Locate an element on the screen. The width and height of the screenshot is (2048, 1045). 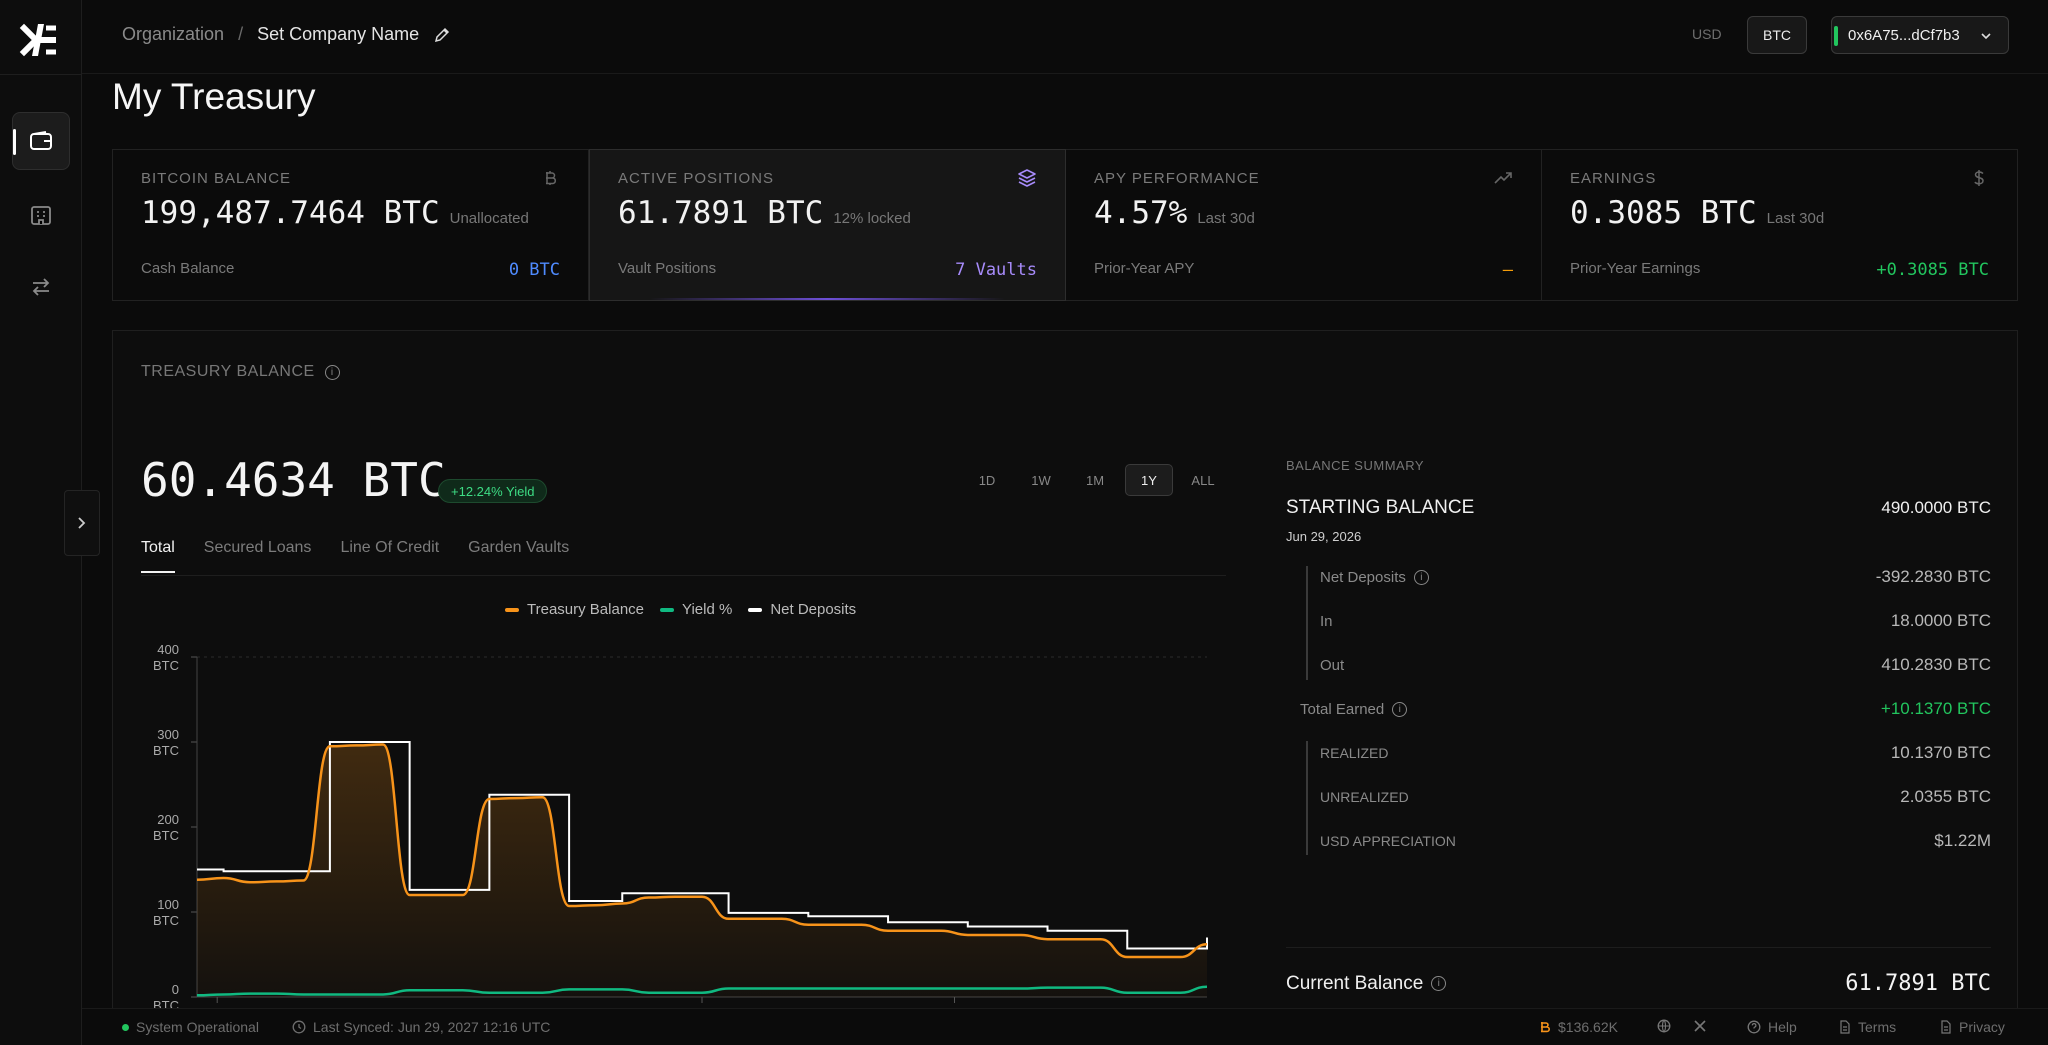
range-1y: 1Y is located at coordinates (1149, 480).